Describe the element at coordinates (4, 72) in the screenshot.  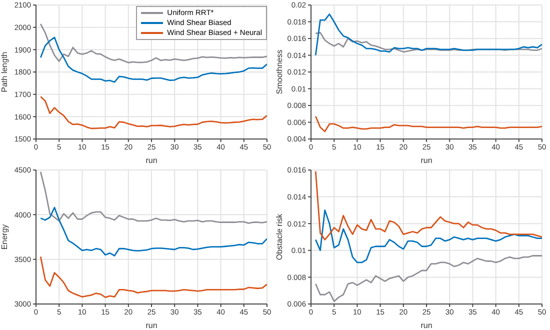
I see `y-axis-title: Path length` at that location.